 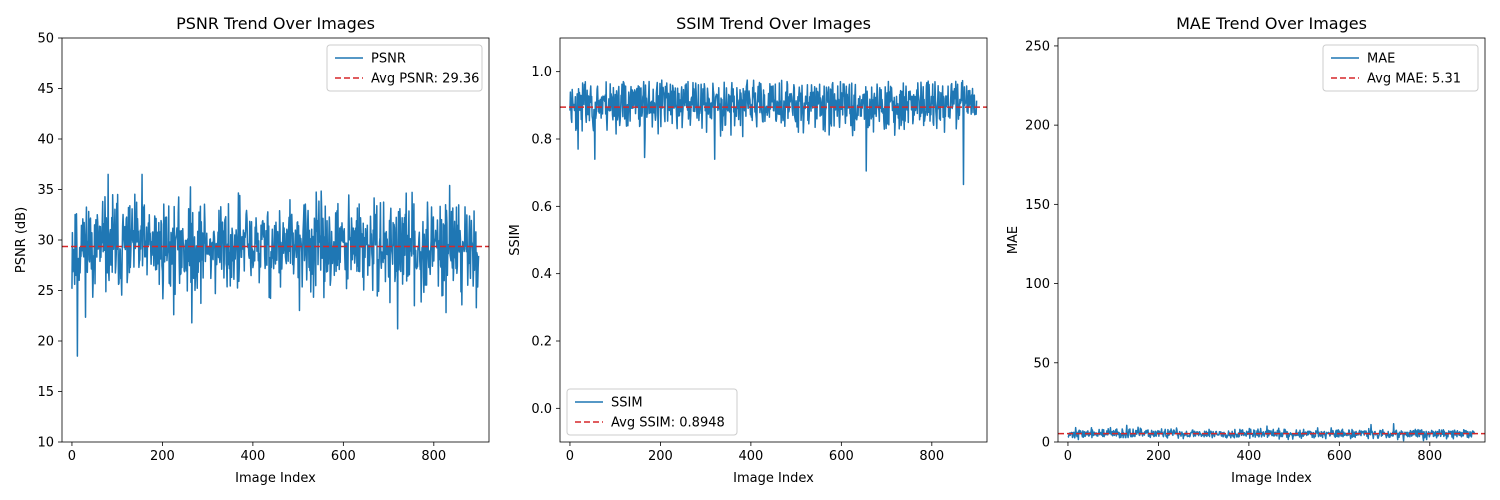 I want to click on y-tick-label: 0.0, so click(x=541, y=409).